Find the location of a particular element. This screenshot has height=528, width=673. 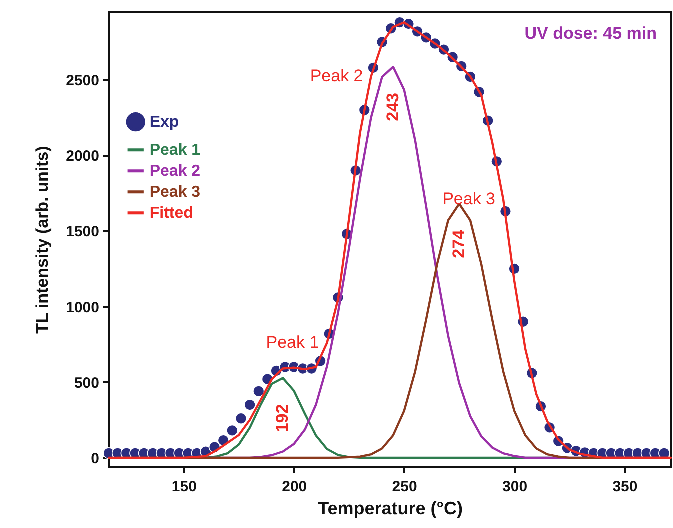

legend-label: Exp is located at coordinates (165, 123).